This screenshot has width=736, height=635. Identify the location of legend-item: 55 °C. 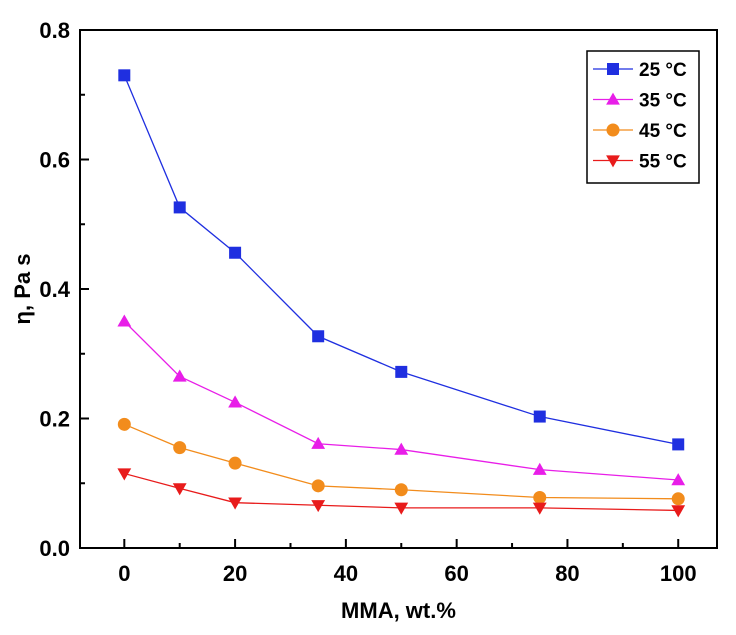
(640, 162).